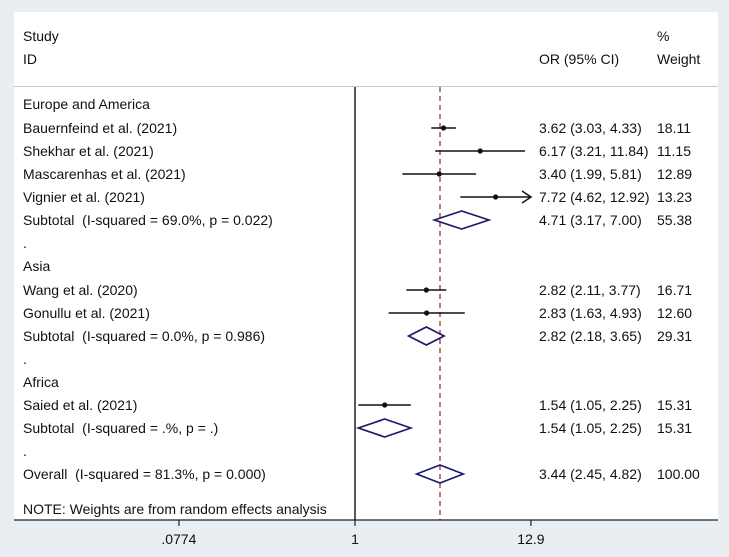 The image size is (729, 557). Describe the element at coordinates (144, 474) in the screenshot. I see `row-label: Overall (I-squared = 81.3%, p = 0.000)` at that location.